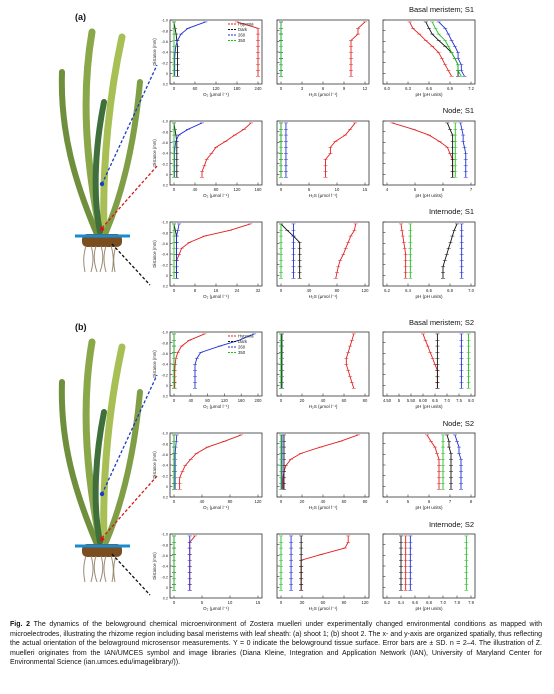 This screenshot has width=554, height=694. I want to click on y-tick-label-0-2-o2-6: 0.2, so click(165, 287).